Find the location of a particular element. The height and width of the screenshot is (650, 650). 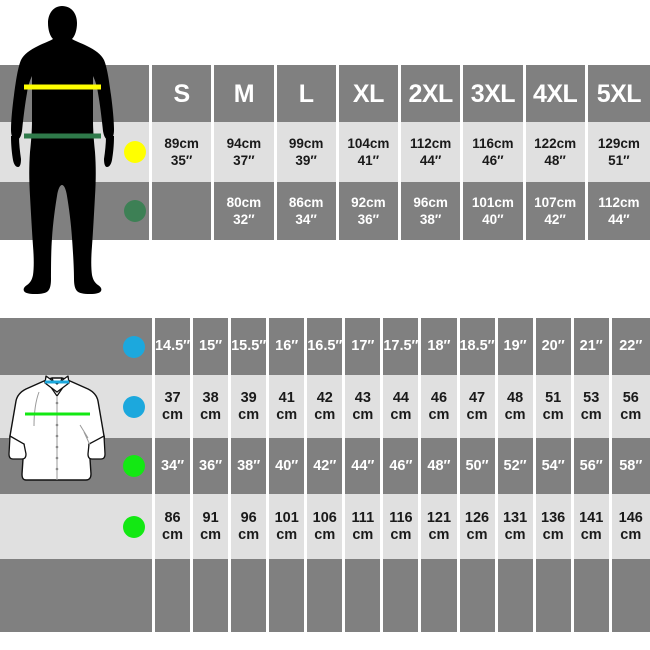

chest-cm-value: 104cm is located at coordinates (368, 144).